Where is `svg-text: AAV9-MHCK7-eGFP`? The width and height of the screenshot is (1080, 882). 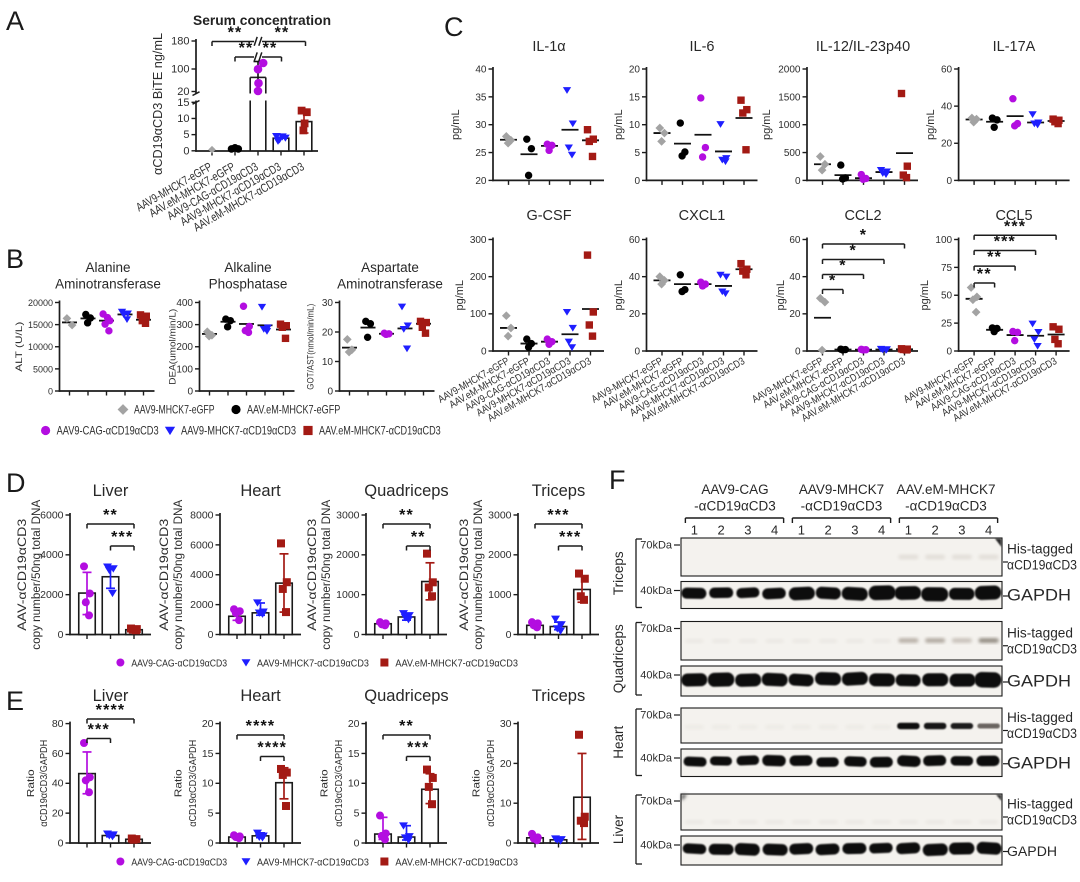
svg-text: AAV9-MHCK7-eGFP is located at coordinates (174, 409).